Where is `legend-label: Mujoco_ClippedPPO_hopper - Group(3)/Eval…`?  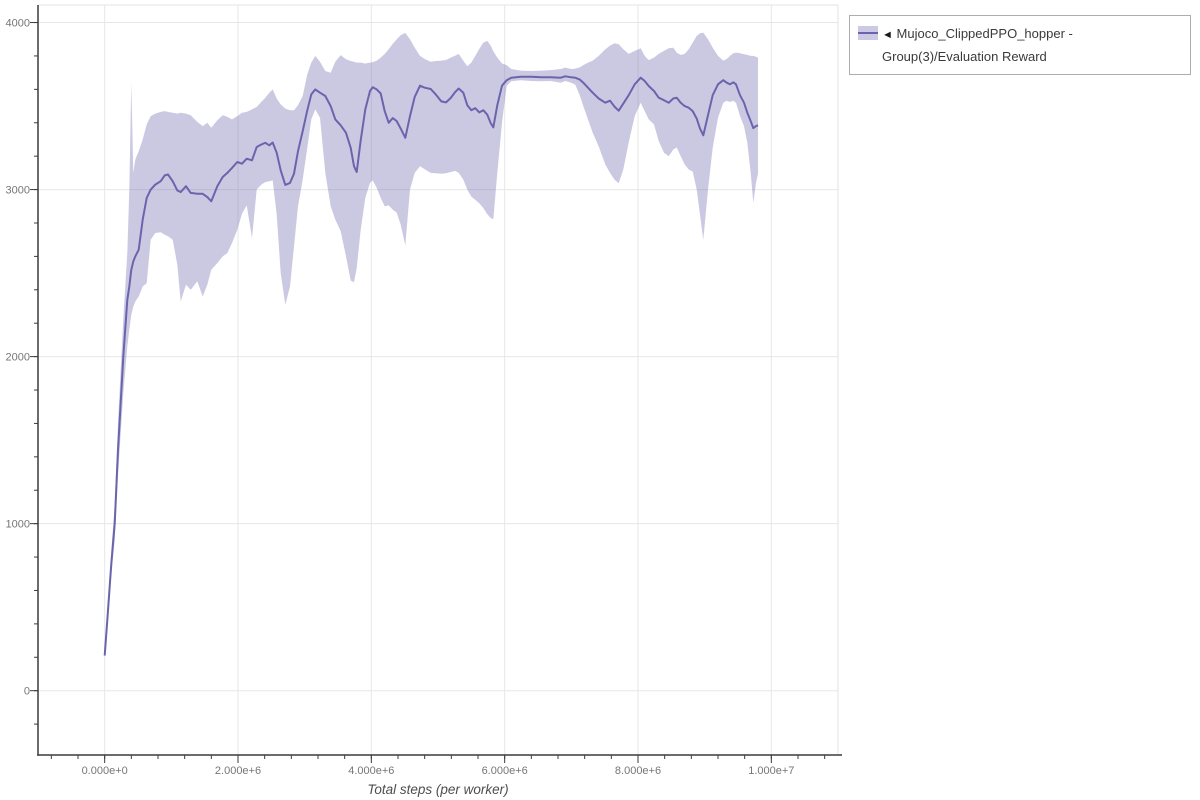
legend-label: Mujoco_ClippedPPO_hopper - Group(3)/Eval… is located at coordinates (977, 45).